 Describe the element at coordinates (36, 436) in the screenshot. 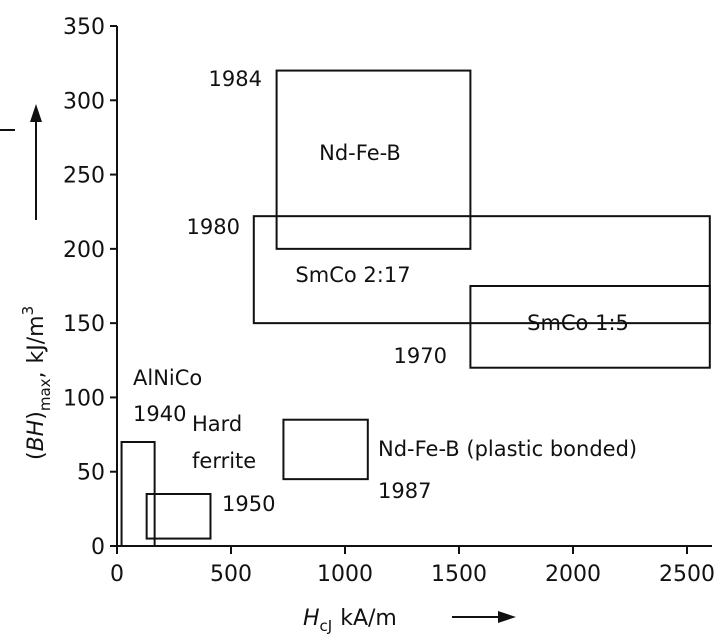

I see `y-axis-var: BH` at that location.